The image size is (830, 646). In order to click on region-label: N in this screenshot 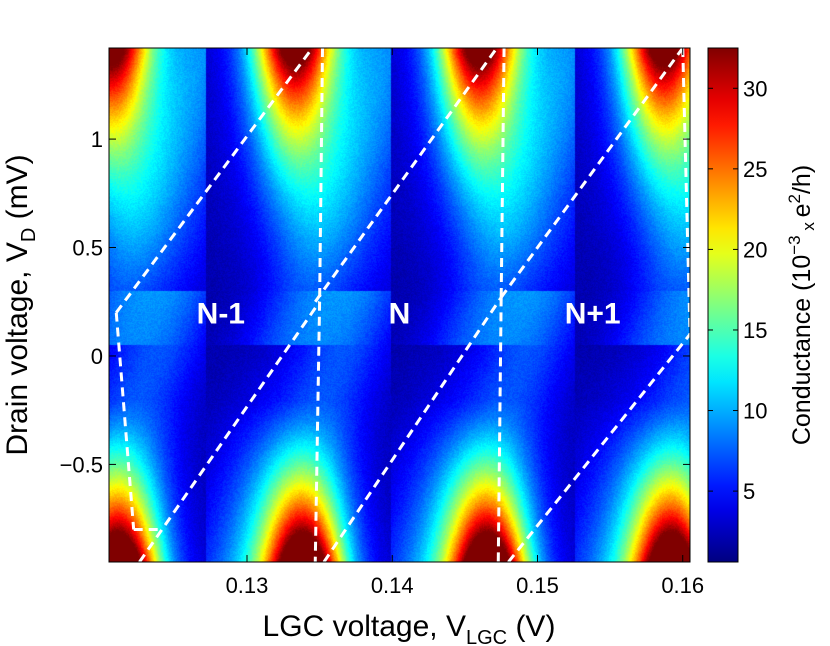, I will do `click(400, 313)`.